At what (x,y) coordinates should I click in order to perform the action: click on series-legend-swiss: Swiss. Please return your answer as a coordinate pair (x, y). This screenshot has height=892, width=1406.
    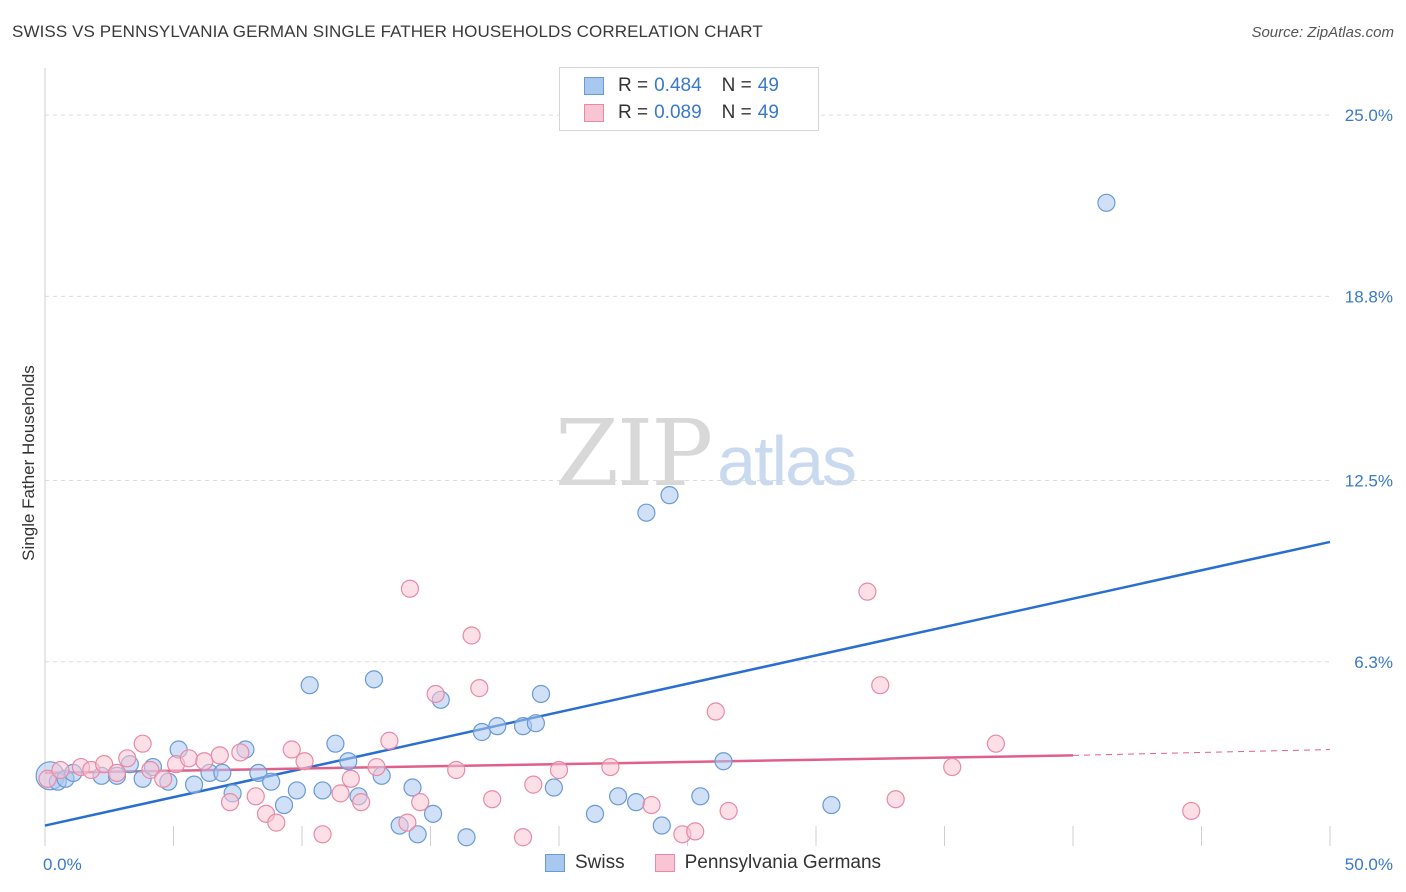
    Looking at the image, I should click on (585, 863).